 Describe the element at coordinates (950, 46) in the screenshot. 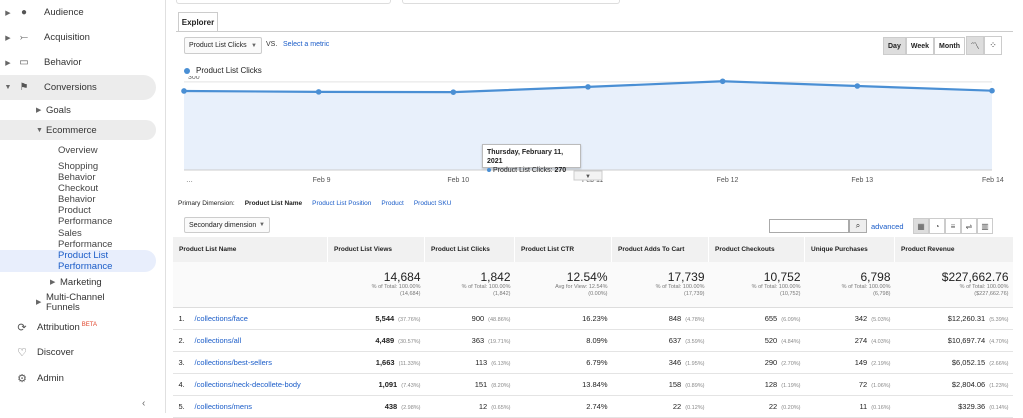

I see `month-button: Month` at that location.